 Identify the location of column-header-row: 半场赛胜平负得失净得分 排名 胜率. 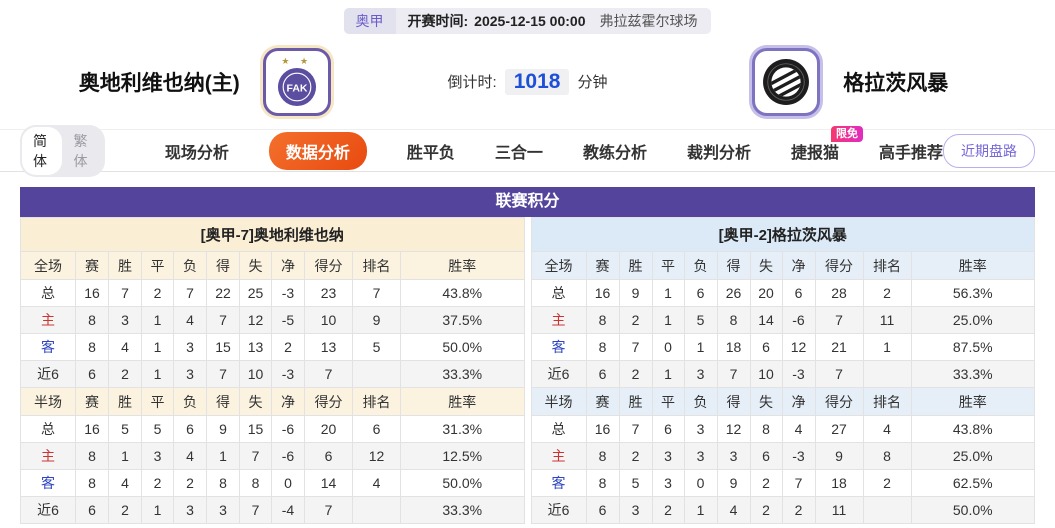
(782, 401).